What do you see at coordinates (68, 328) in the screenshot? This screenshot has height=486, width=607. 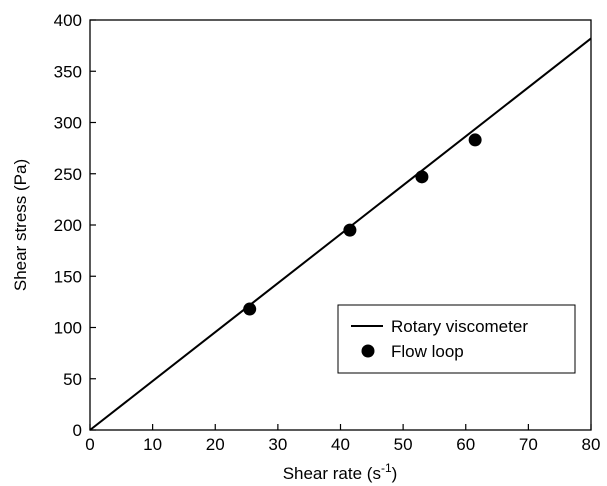 I see `y-tick-label: 100` at bounding box center [68, 328].